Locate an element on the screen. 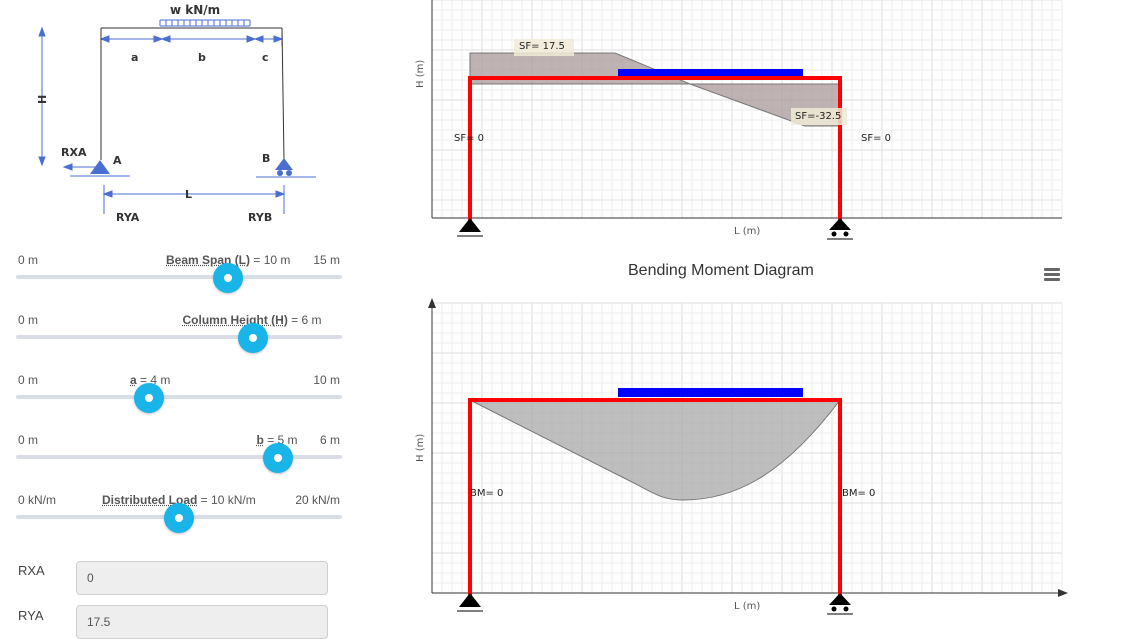 This screenshot has height=639, width=1125. slider-max-label: 20 kN/m is located at coordinates (317, 500).